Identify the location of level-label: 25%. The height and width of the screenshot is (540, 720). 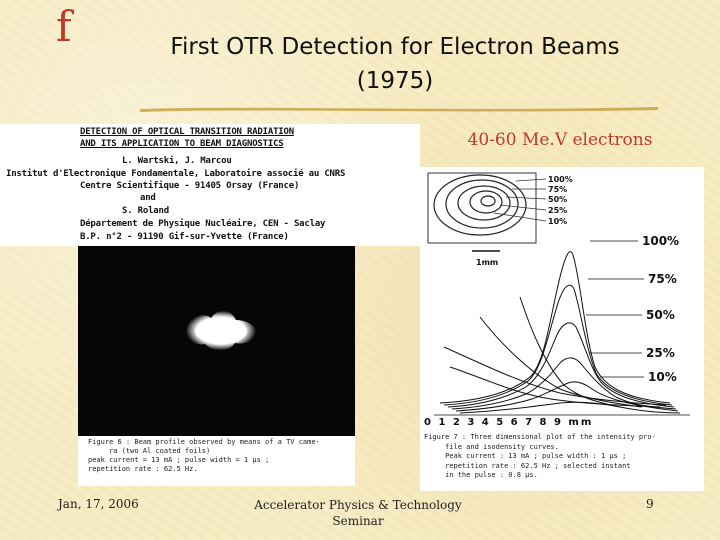
(660, 353).